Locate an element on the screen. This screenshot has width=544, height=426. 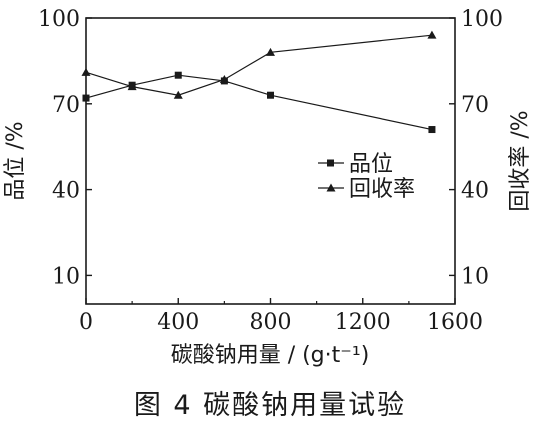
legend-item-recovery: 回收率 is located at coordinates (366, 189).